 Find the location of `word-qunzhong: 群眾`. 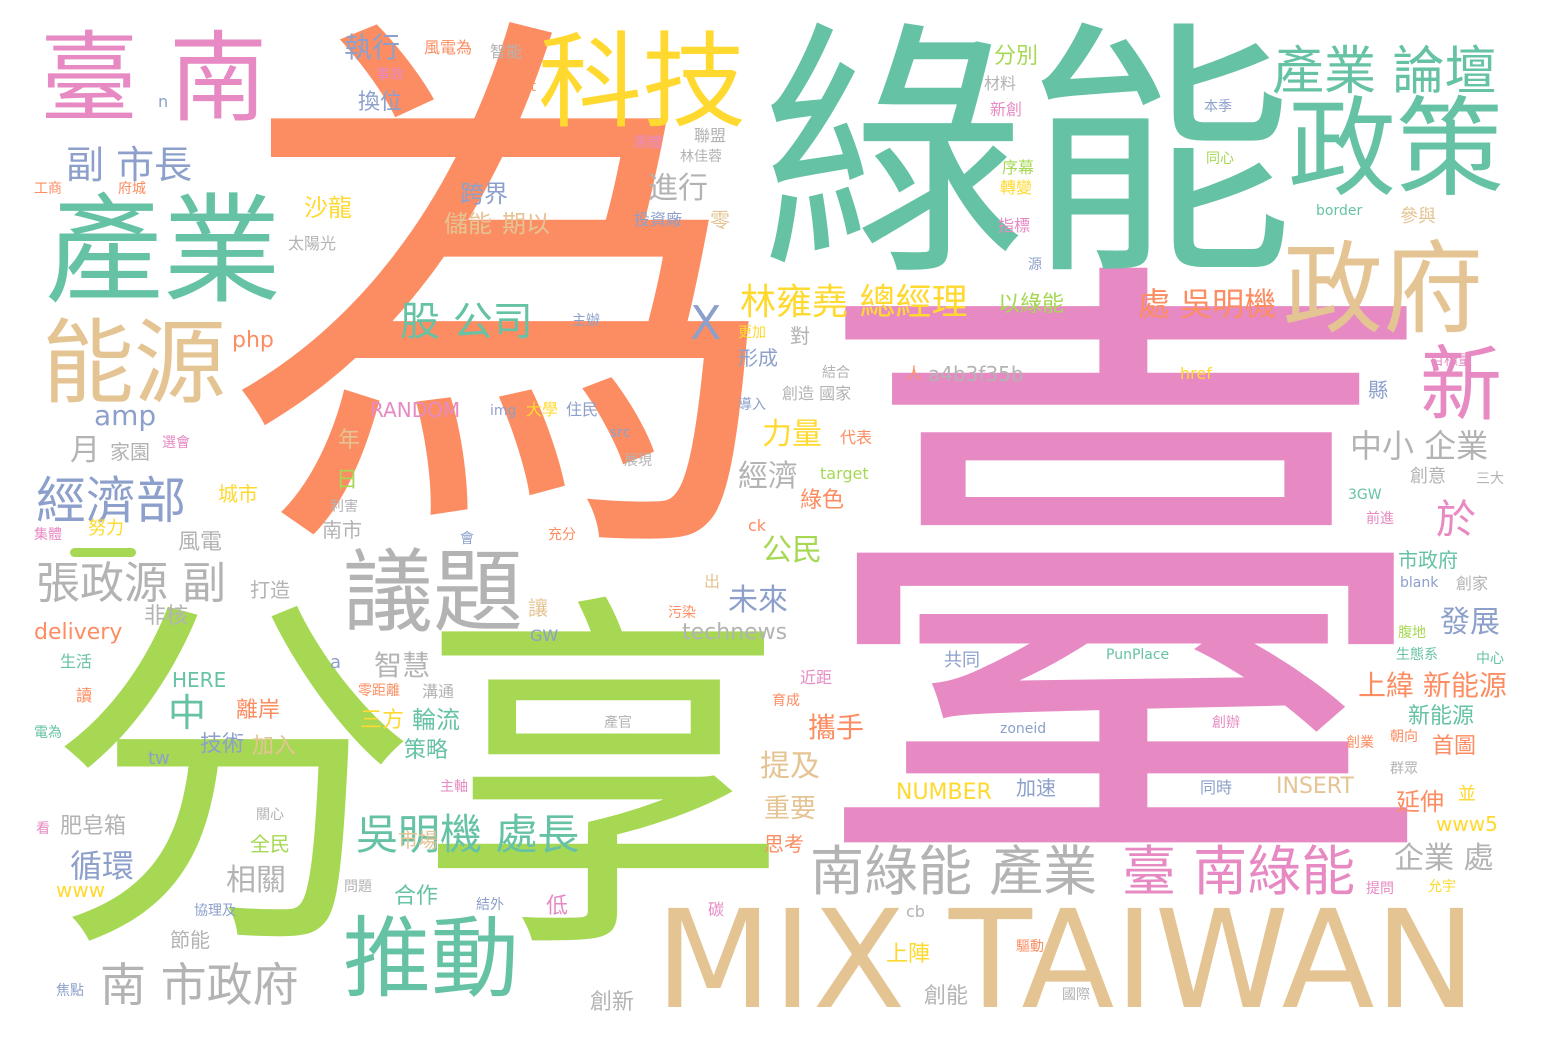

word-qunzhong: 群眾 is located at coordinates (1404, 769).